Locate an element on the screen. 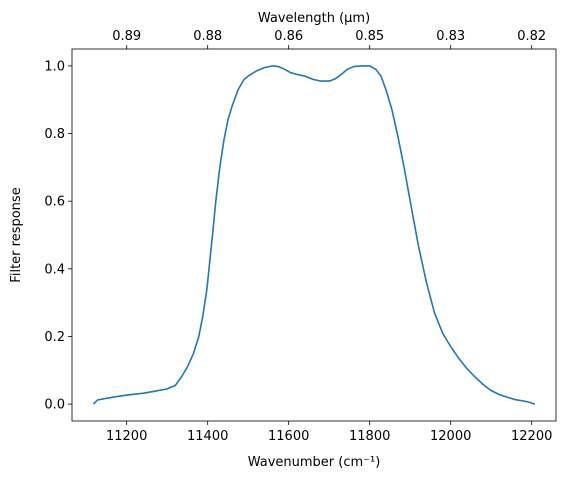 The image size is (570, 480). y-tick-label: 1.0 is located at coordinates (54, 66).